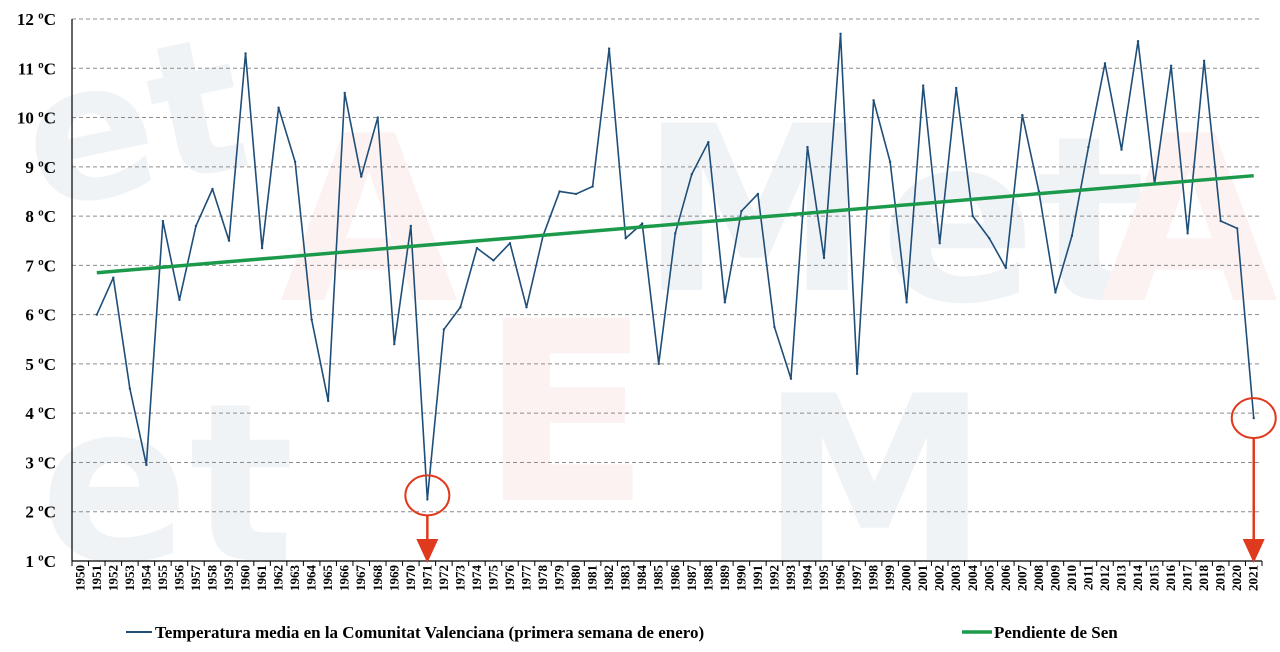  What do you see at coordinates (972, 578) in the screenshot?
I see `x-tick-label: 2004` at bounding box center [972, 578].